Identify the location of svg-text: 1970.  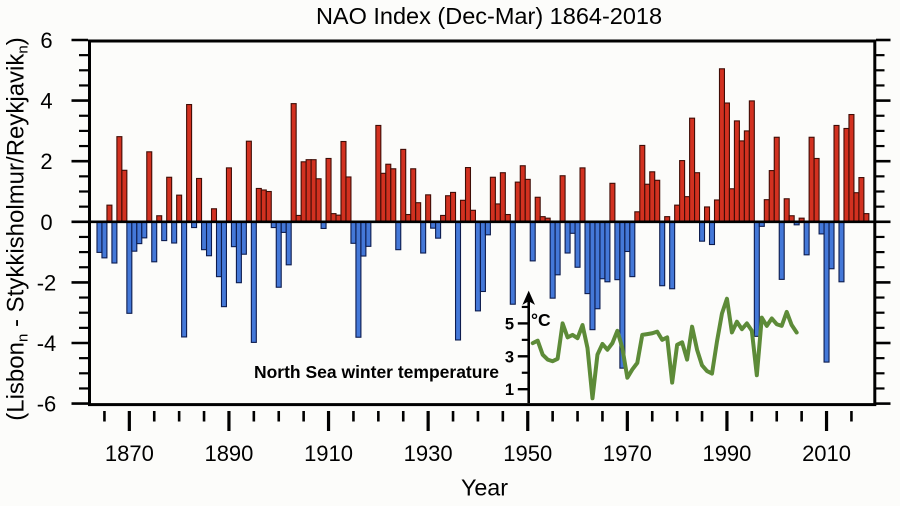
(627, 453).